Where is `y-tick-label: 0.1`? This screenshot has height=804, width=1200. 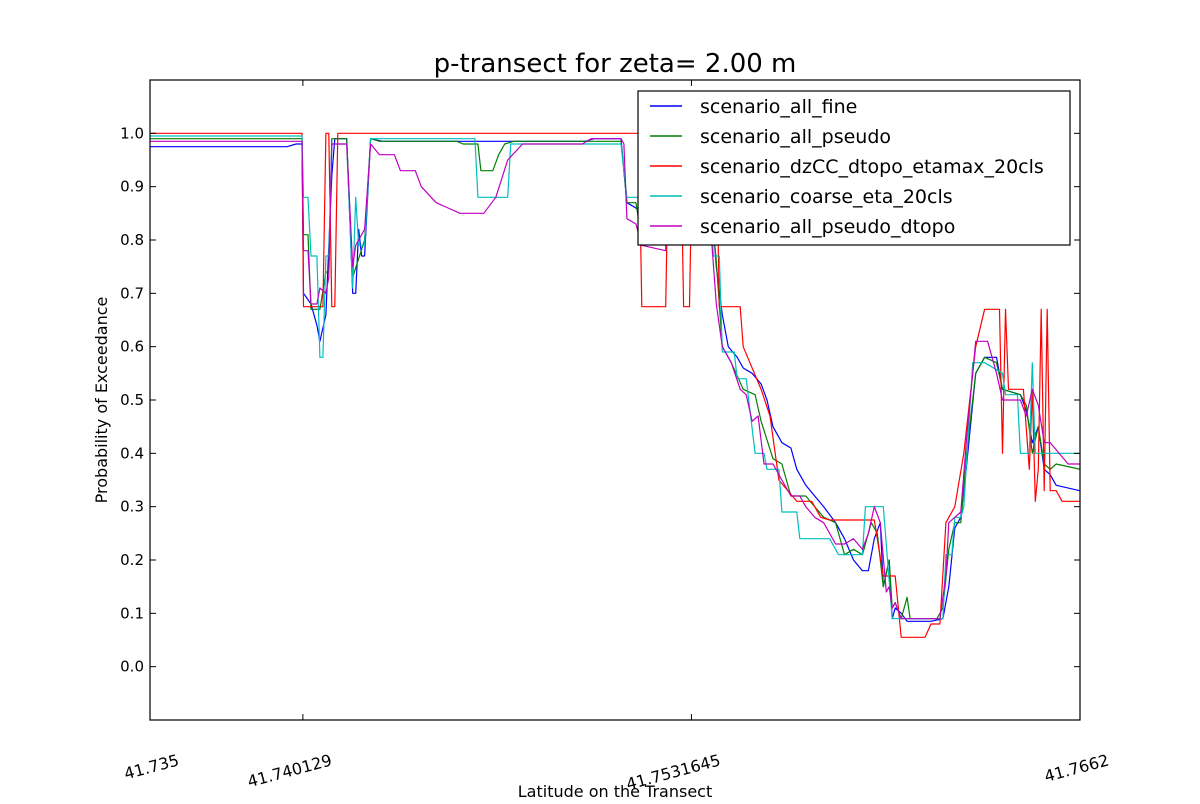 y-tick-label: 0.1 is located at coordinates (132, 613).